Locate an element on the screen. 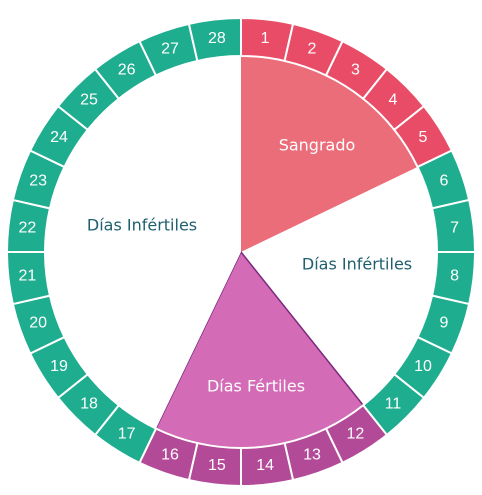 The width and height of the screenshot is (482, 495). day-number-18: 18 is located at coordinates (89, 404).